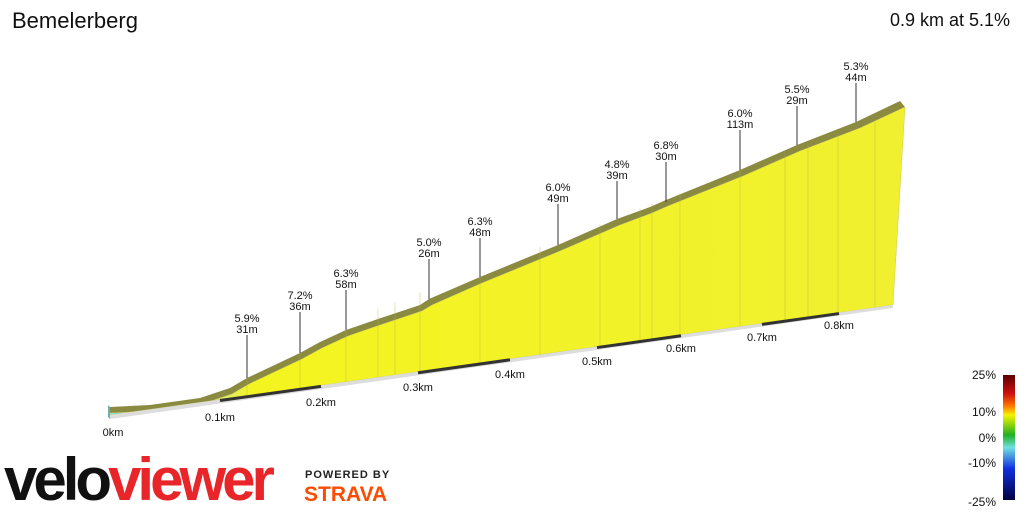  I want to click on distance-label: 0.7km, so click(762, 338).